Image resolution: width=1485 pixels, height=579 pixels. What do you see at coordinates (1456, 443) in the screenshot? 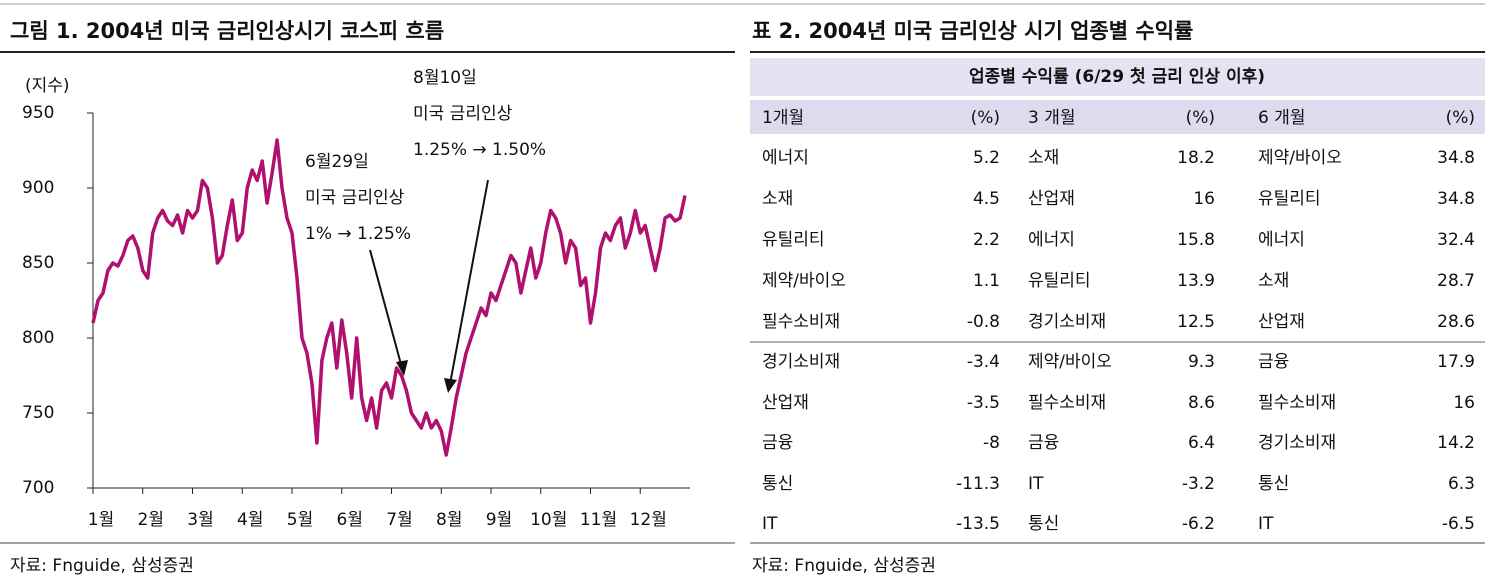
I see `cell-value: 14.2` at bounding box center [1456, 443].